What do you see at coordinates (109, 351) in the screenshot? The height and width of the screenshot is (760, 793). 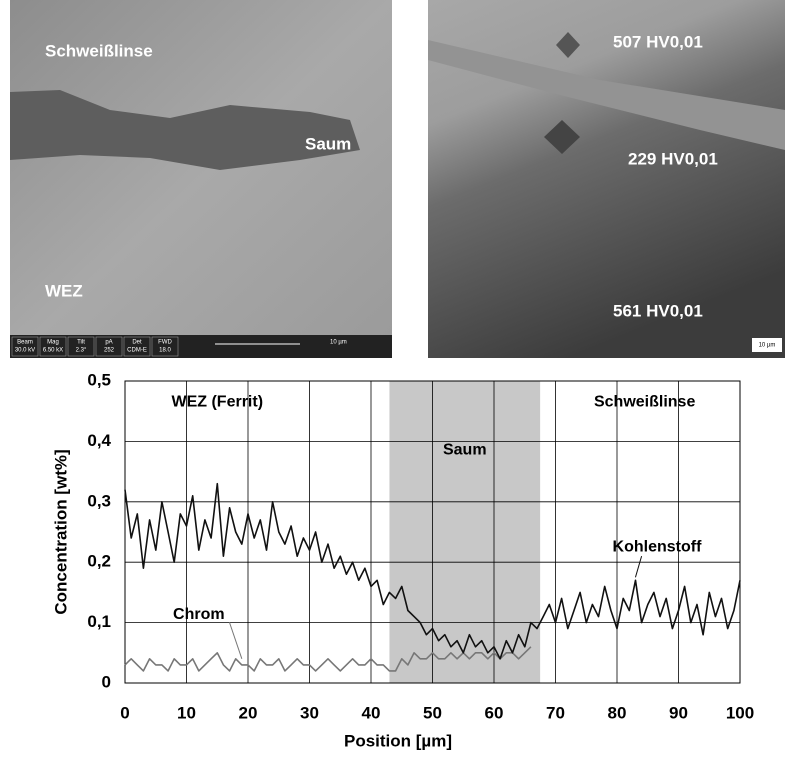 I see `databar-text: 252` at bounding box center [109, 351].